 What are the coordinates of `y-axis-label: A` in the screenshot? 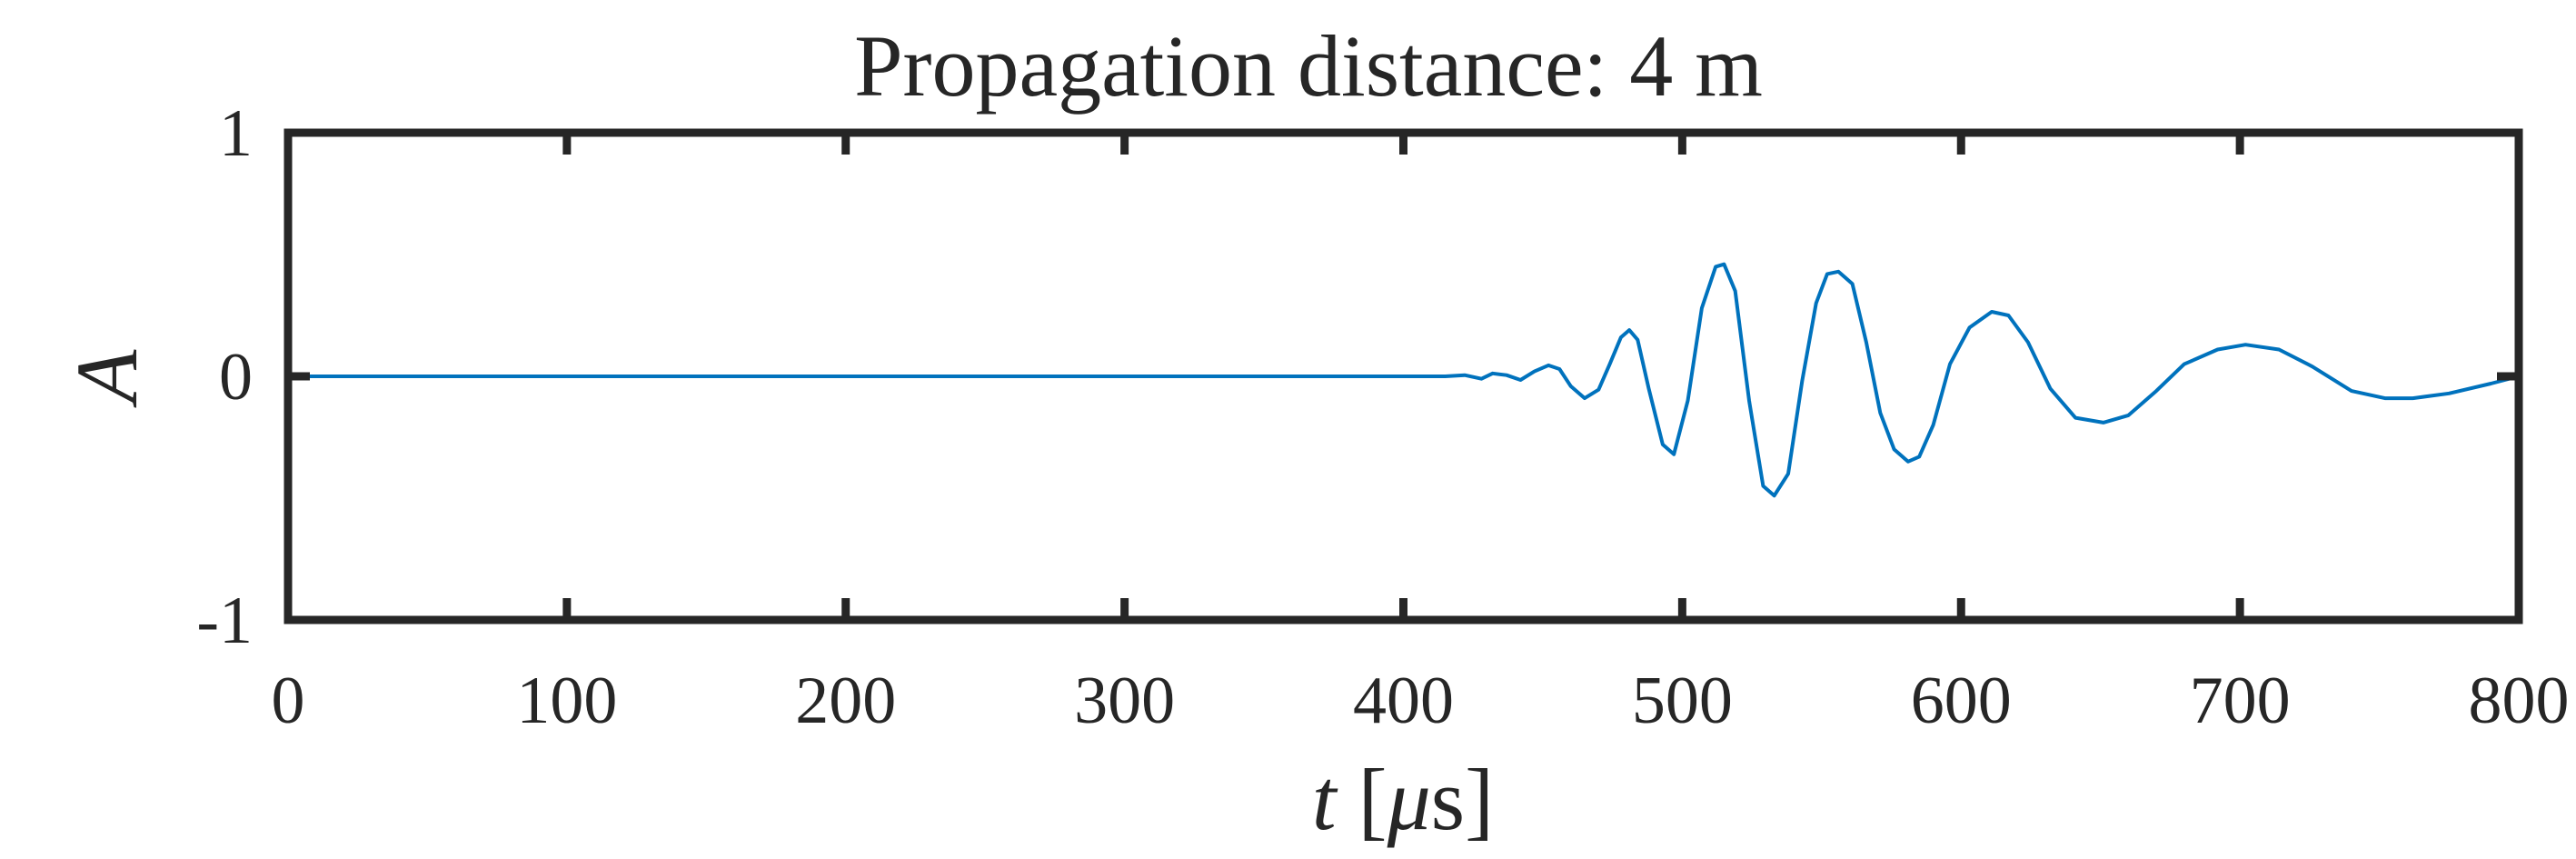 It's located at (106, 378).